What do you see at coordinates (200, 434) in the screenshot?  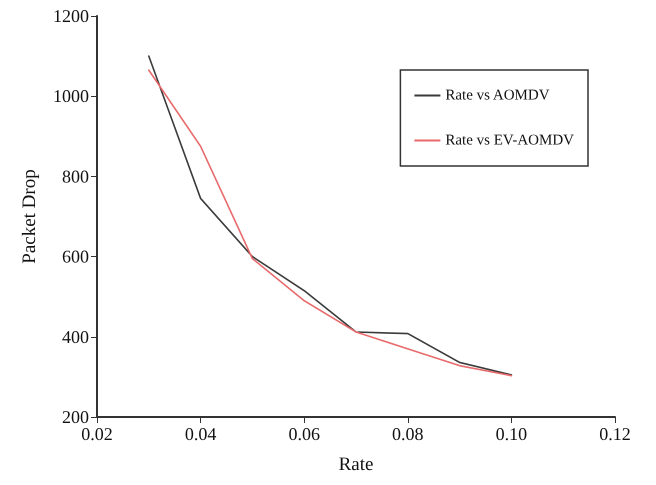 I see `x-tick-label: 0.04` at bounding box center [200, 434].